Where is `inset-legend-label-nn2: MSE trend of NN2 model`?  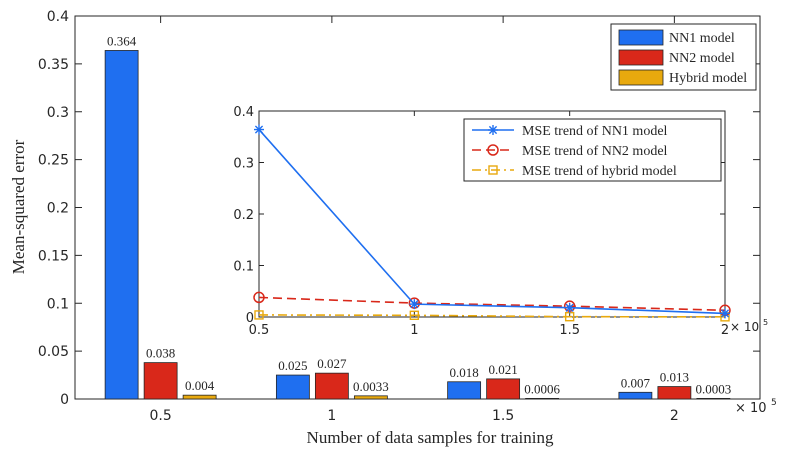 inset-legend-label-nn2: MSE trend of NN2 model is located at coordinates (595, 151).